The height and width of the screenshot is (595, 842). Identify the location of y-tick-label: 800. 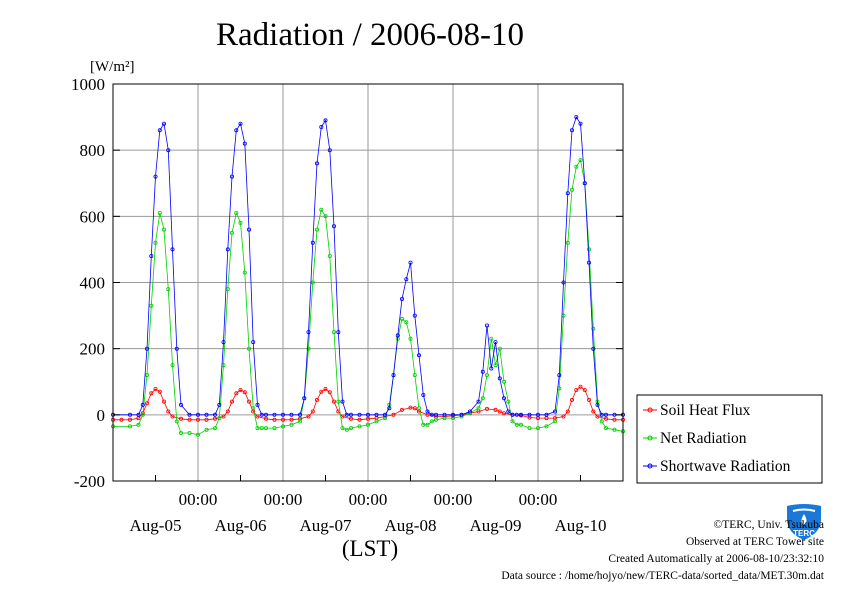
(93, 150).